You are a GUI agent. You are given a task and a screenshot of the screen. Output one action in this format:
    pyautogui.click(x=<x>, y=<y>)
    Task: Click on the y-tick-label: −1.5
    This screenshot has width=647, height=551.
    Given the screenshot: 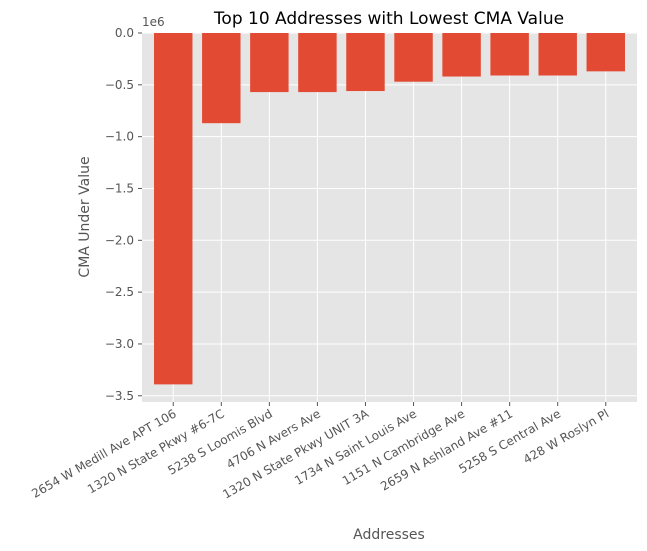 What is the action you would take?
    pyautogui.click(x=119, y=188)
    